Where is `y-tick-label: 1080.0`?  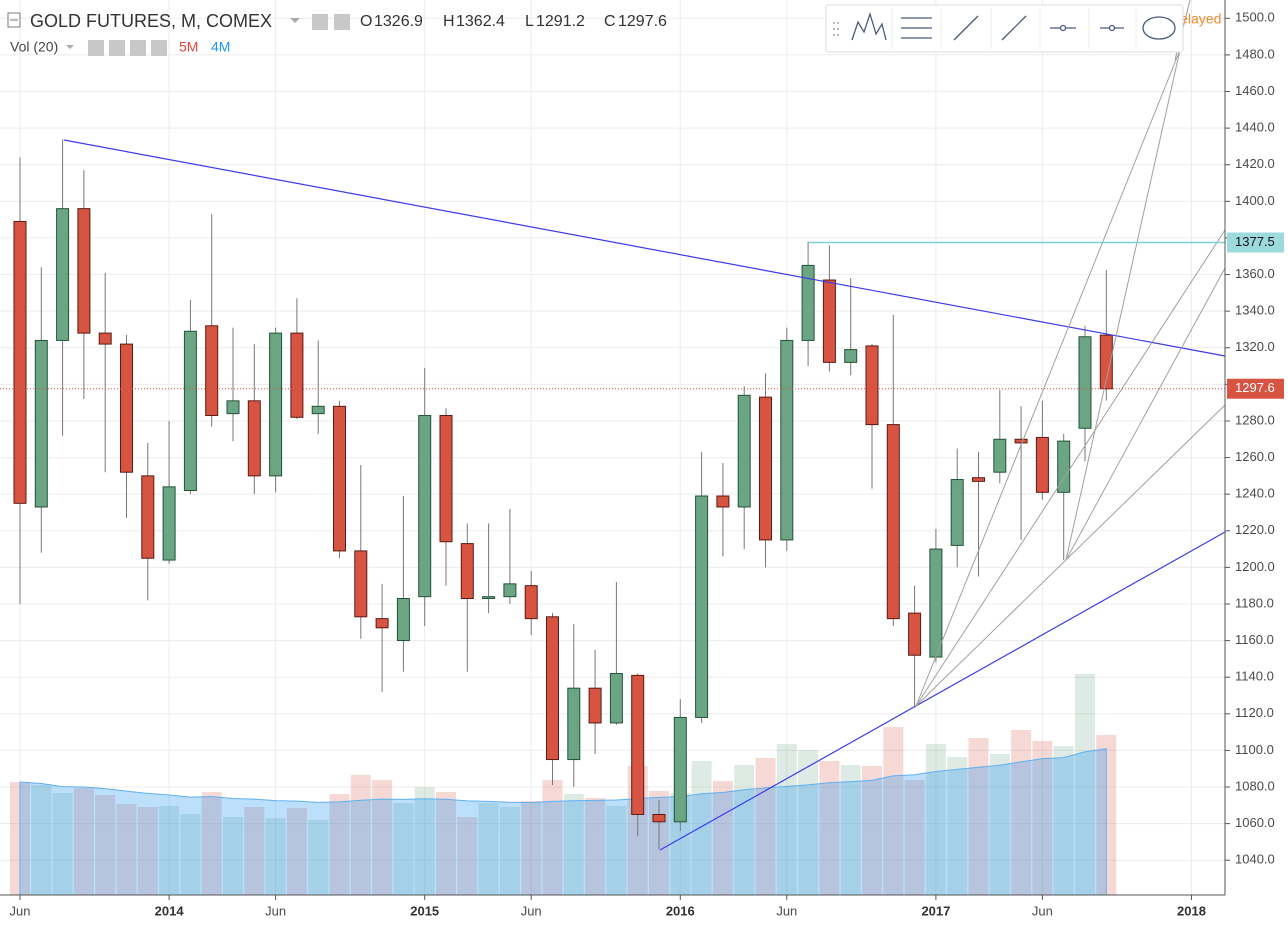 y-tick-label: 1080.0 is located at coordinates (1255, 785).